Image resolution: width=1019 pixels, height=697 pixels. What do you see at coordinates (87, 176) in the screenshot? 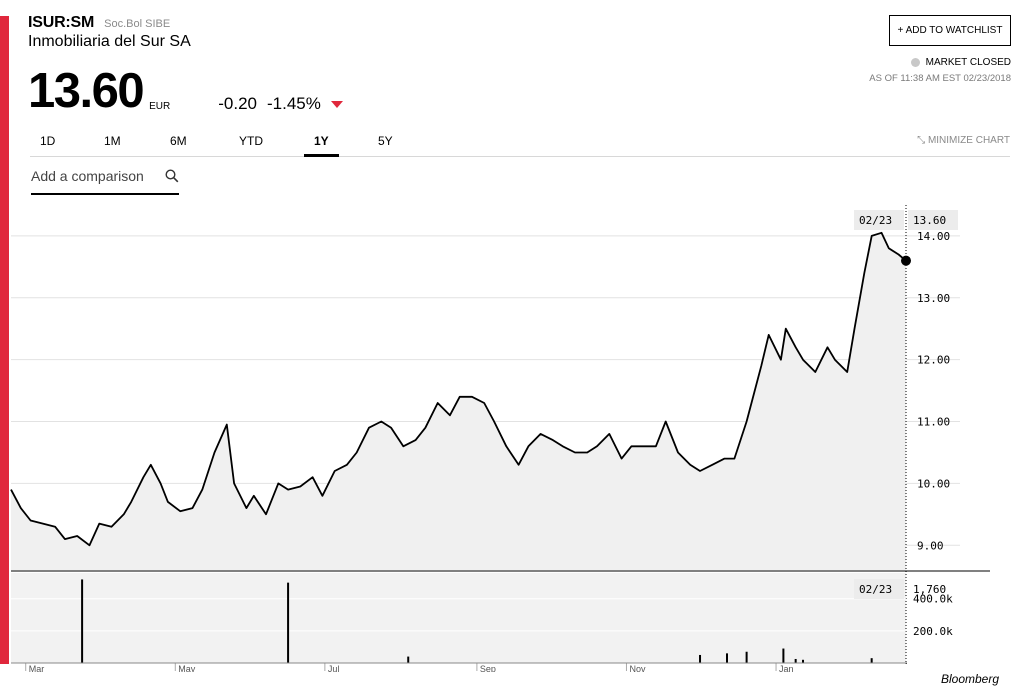
I see `comparison-input: Add a comparison` at bounding box center [87, 176].